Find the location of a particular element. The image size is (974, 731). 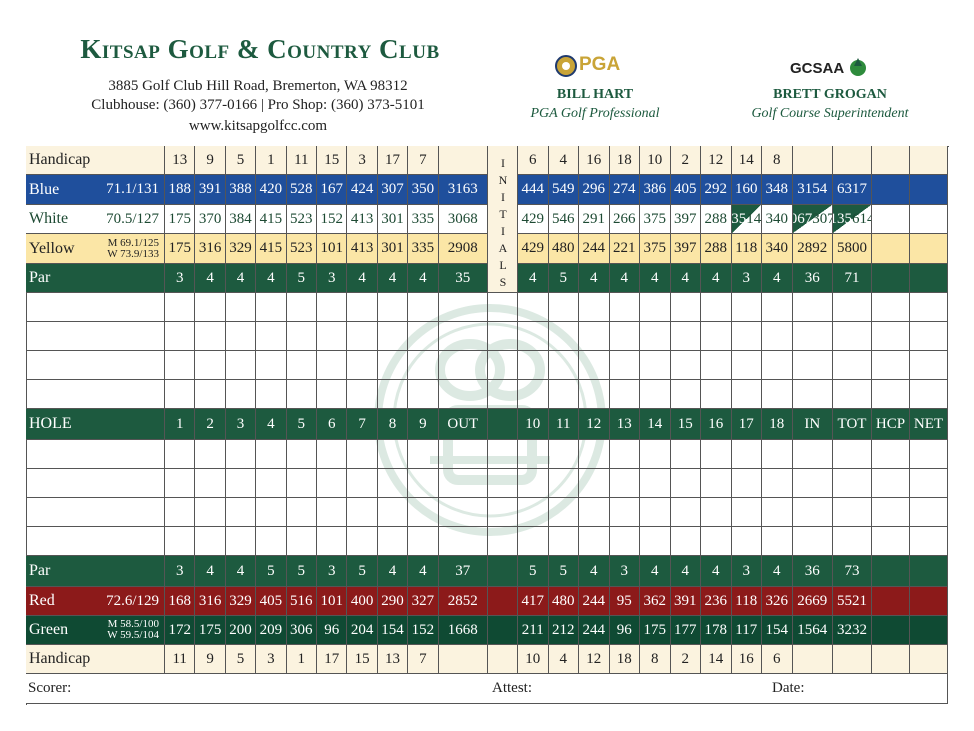

score-cell: 244 is located at coordinates (594, 601).